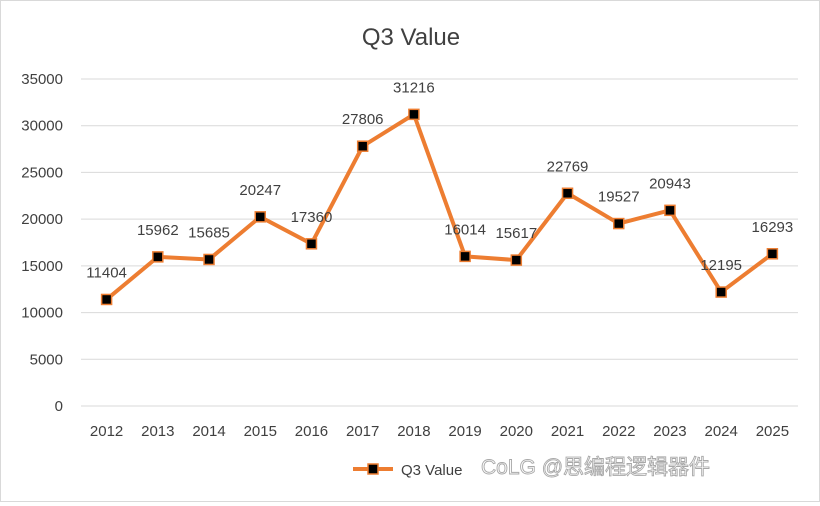 The height and width of the screenshot is (506, 820). I want to click on x-tick-label: 2025, so click(772, 431).